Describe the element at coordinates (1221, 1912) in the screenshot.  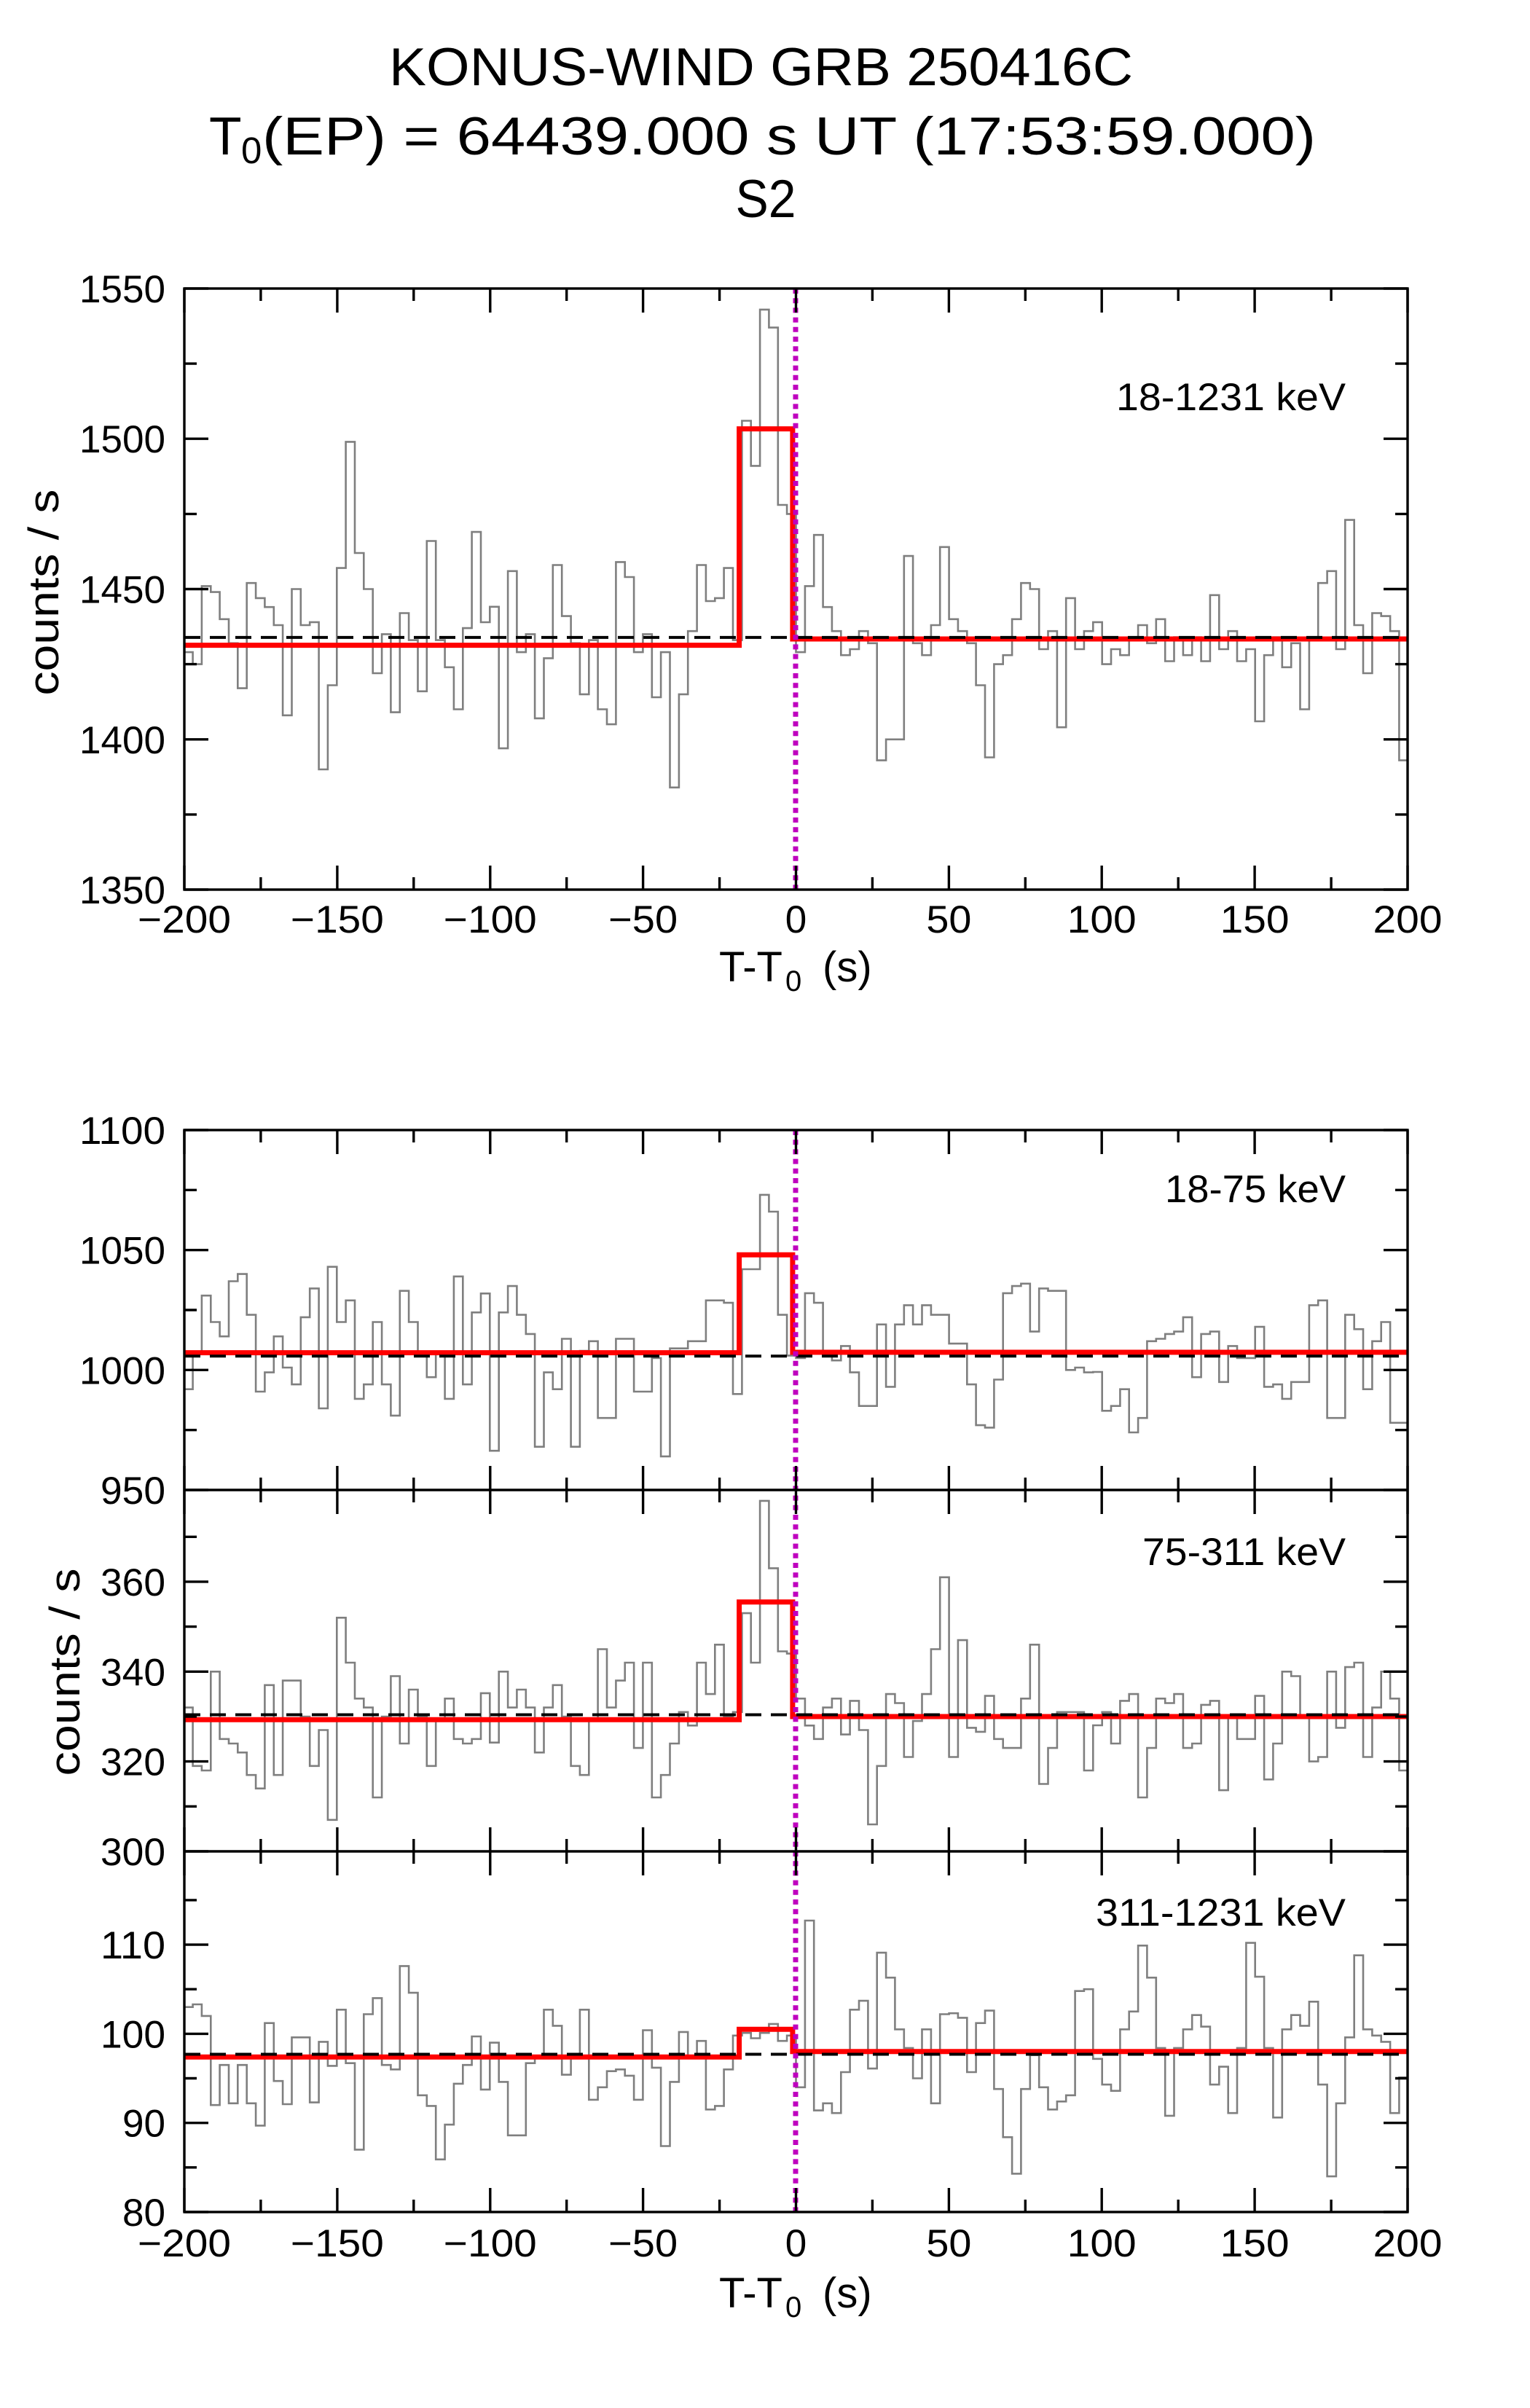
I see `svg-text: 311-1231 keV` at that location.